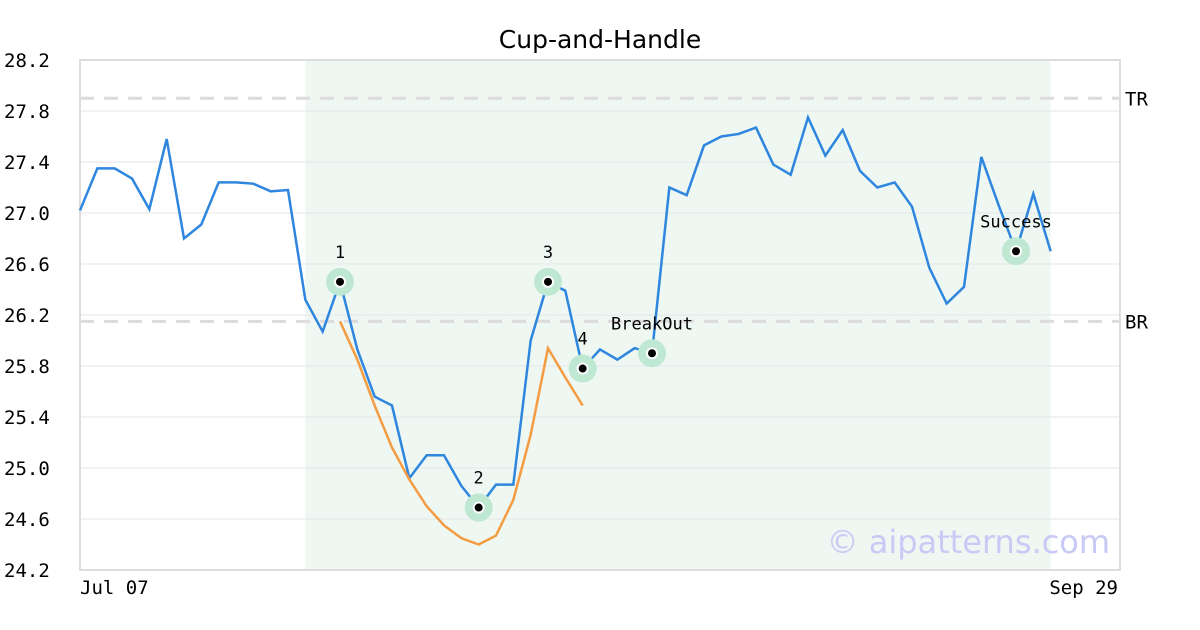 This screenshot has width=1200, height=630. Describe the element at coordinates (27, 265) in the screenshot. I see `y-tick-label: 26.6` at that location.